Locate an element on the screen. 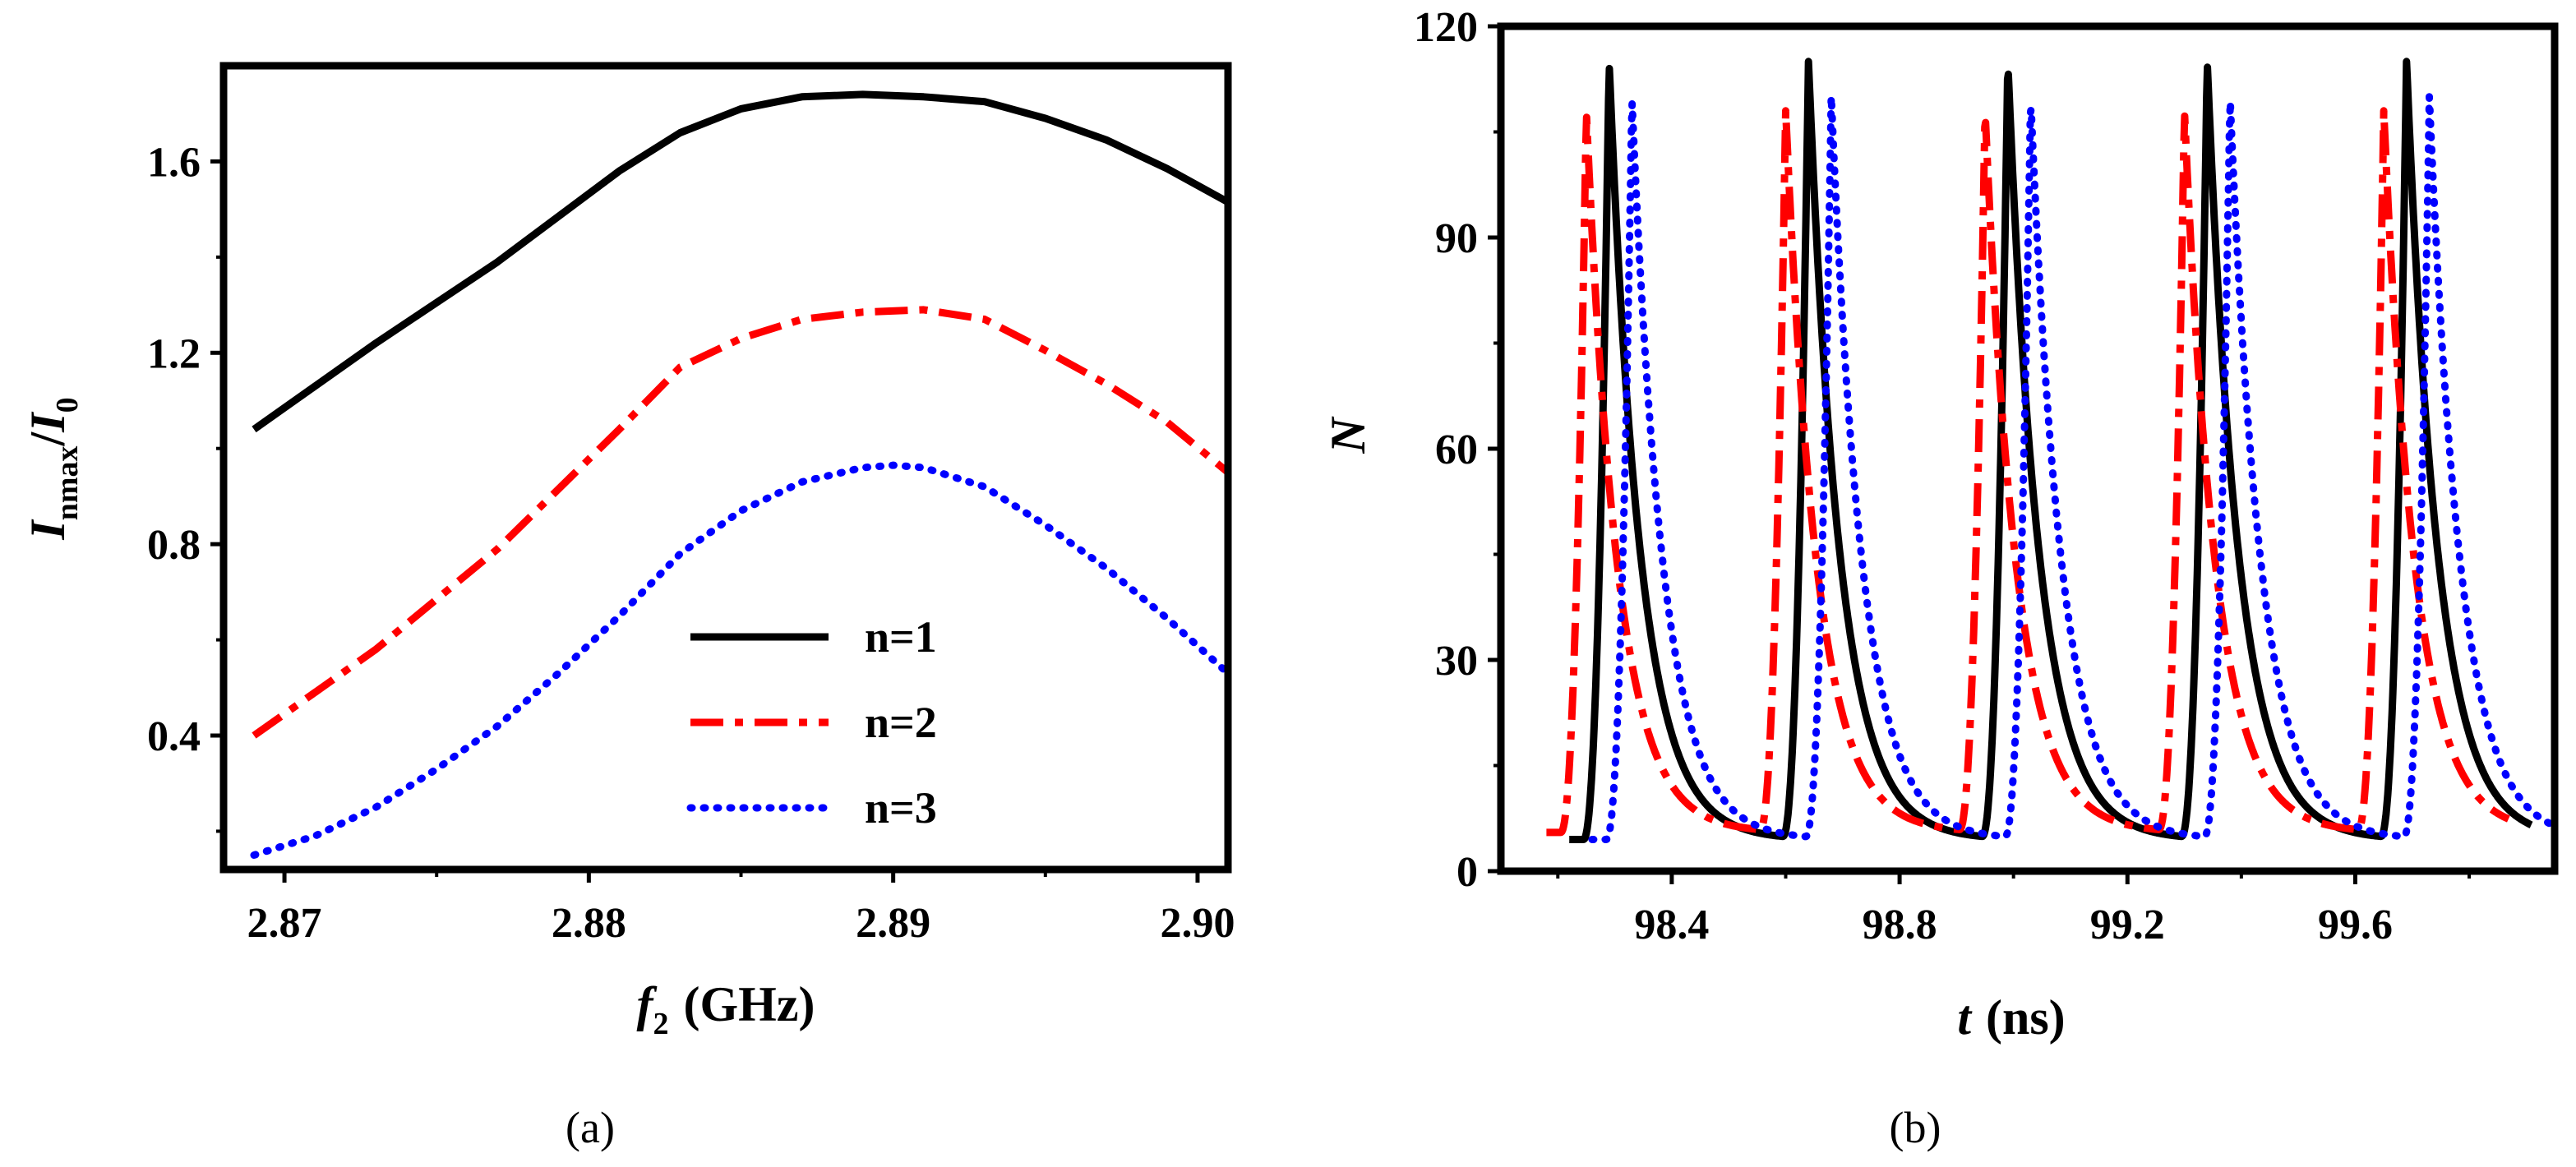  panel-b-xlabel: t (ns) is located at coordinates (2011, 1017).